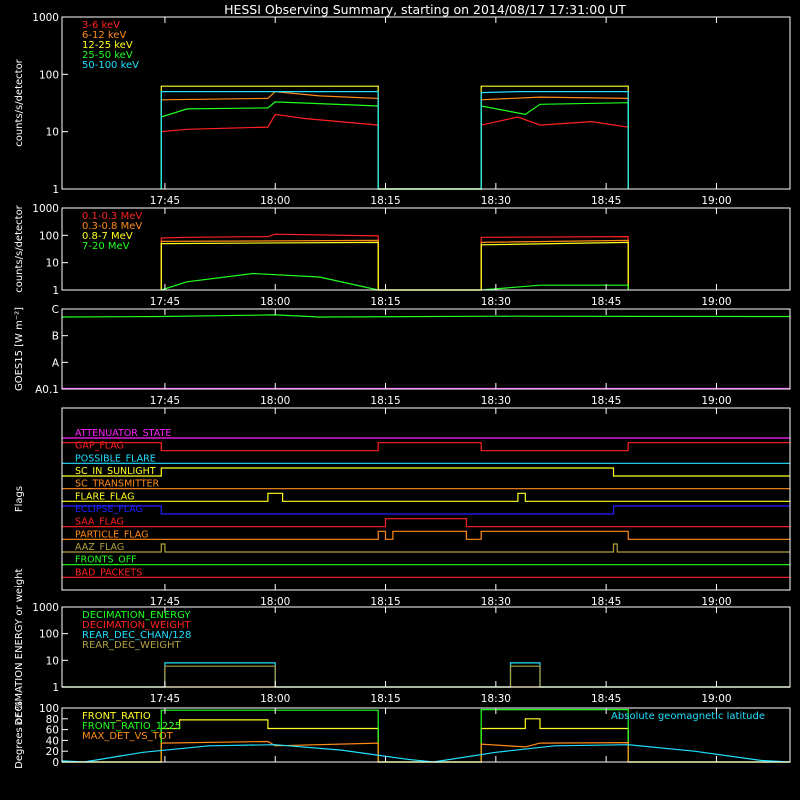 Image resolution: width=800 pixels, height=800 pixels. What do you see at coordinates (128, 736) in the screenshot?
I see `legend-entry: MAX_DET_VS_TOT` at bounding box center [128, 736].